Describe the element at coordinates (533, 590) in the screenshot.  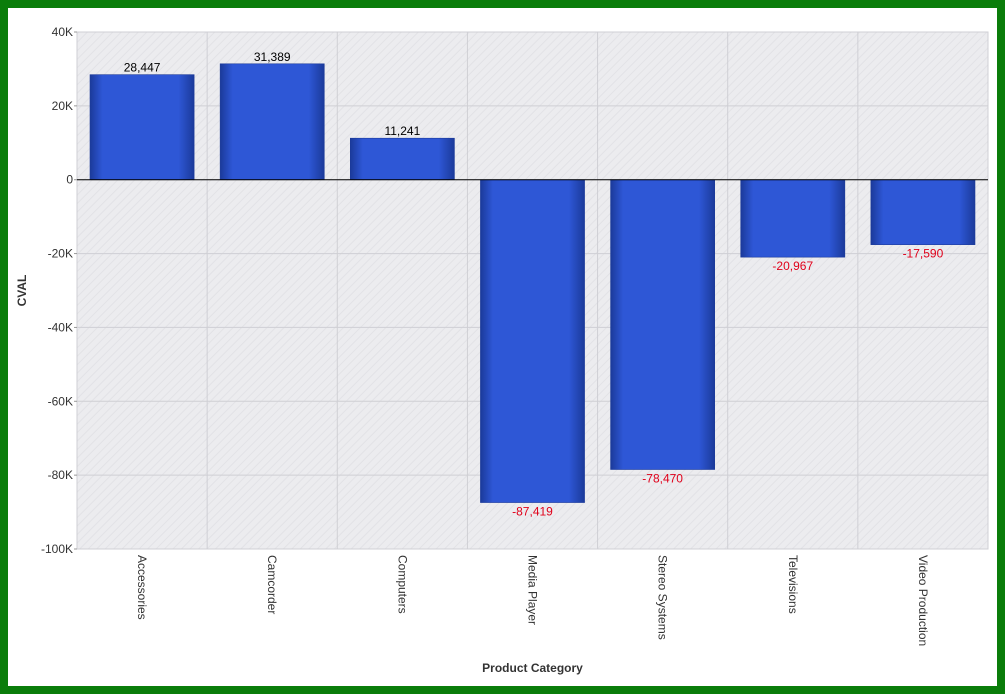
I see `category-label: Media Player` at that location.